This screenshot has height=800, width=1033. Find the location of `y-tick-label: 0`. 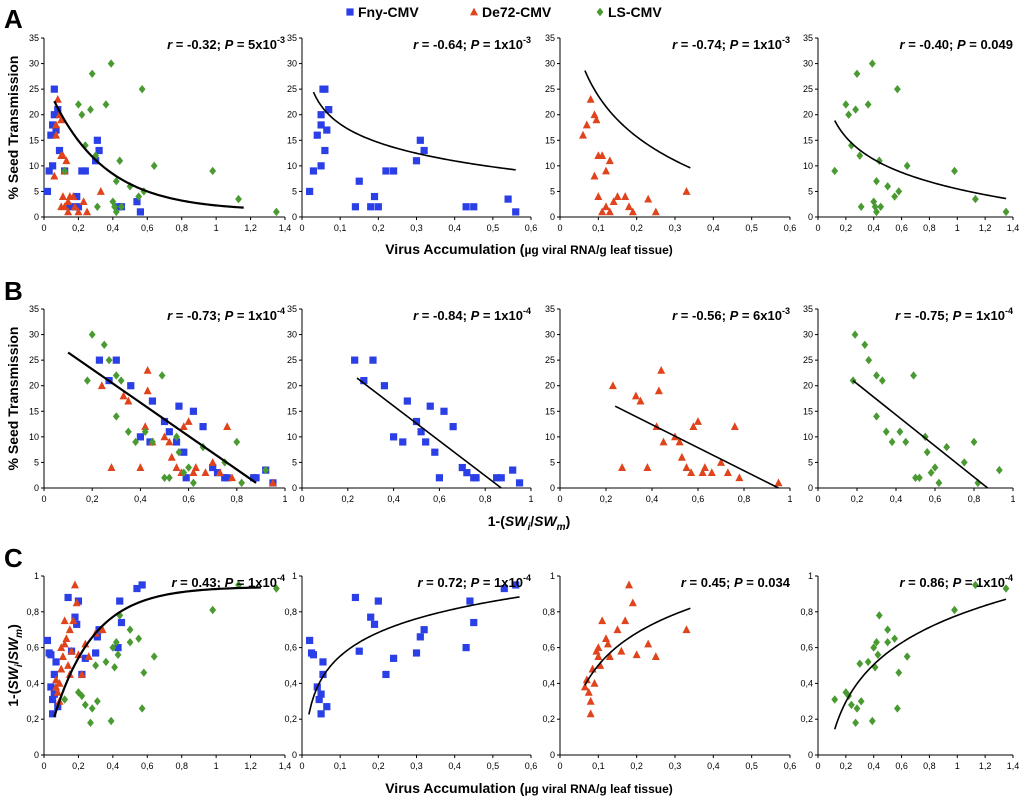

y-tick-label: 0 is located at coordinates (552, 755).